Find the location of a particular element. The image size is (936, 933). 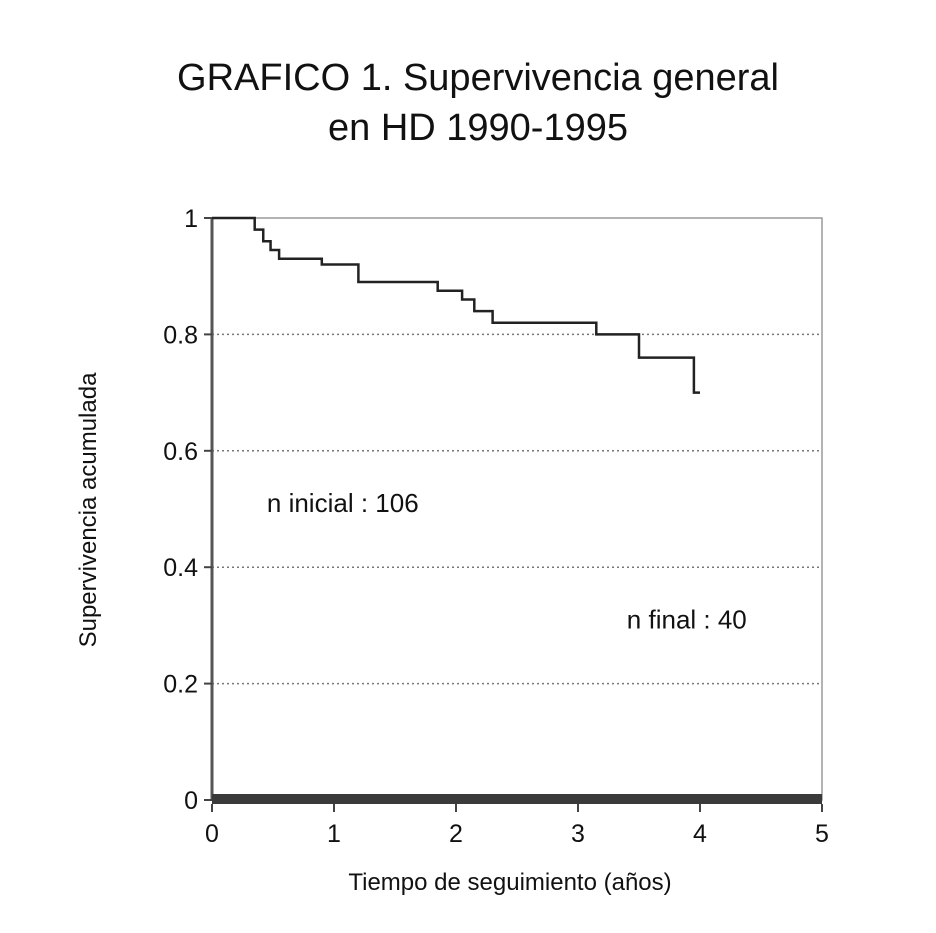

y-tick-label-4: 0.8 is located at coordinates (180, 335).